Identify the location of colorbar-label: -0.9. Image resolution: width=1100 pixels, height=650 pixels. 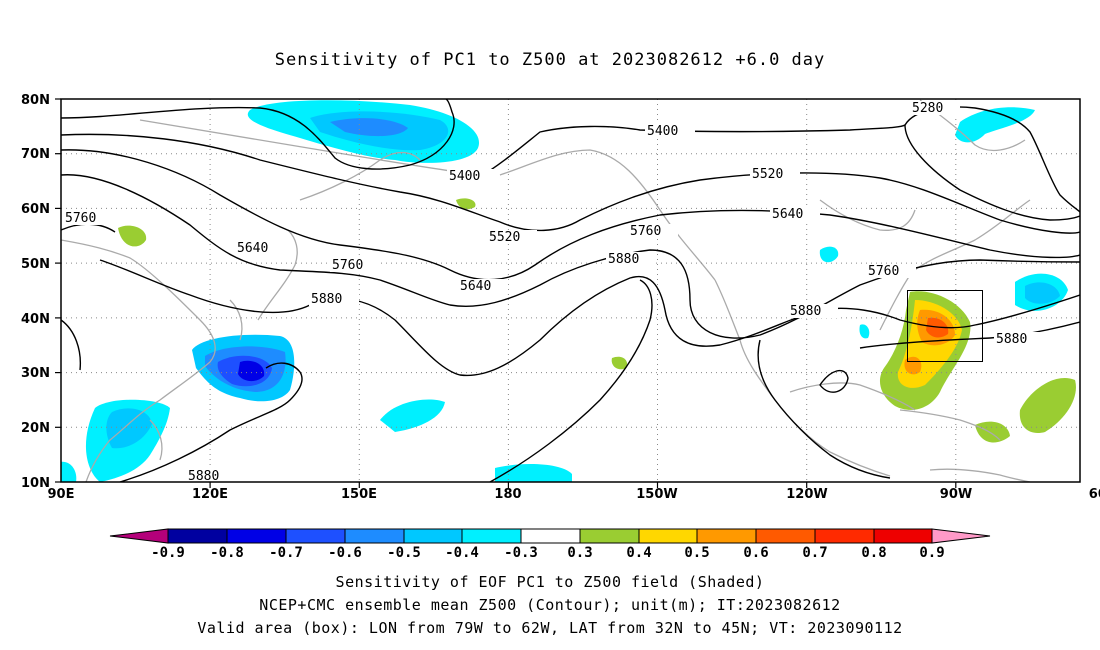
(168, 553).